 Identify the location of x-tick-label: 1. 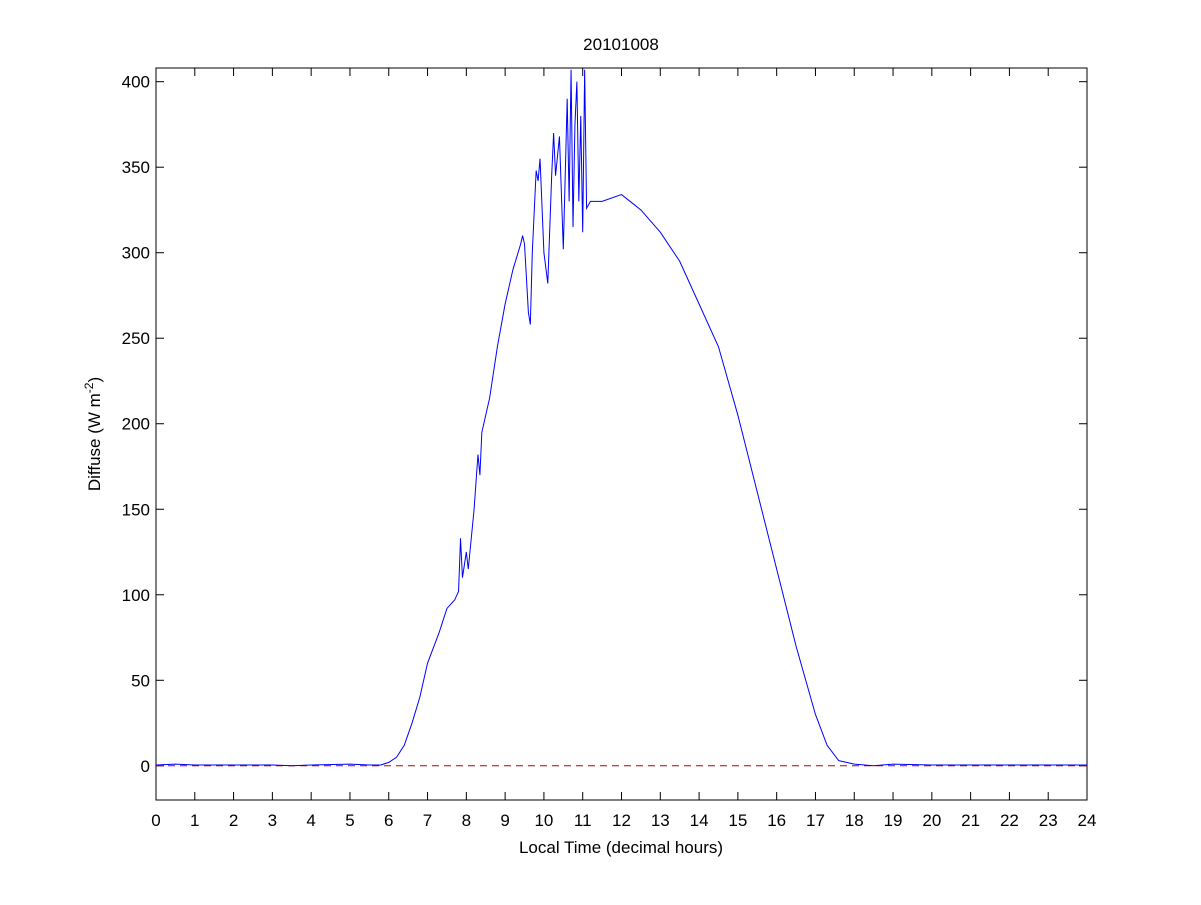
(194, 820).